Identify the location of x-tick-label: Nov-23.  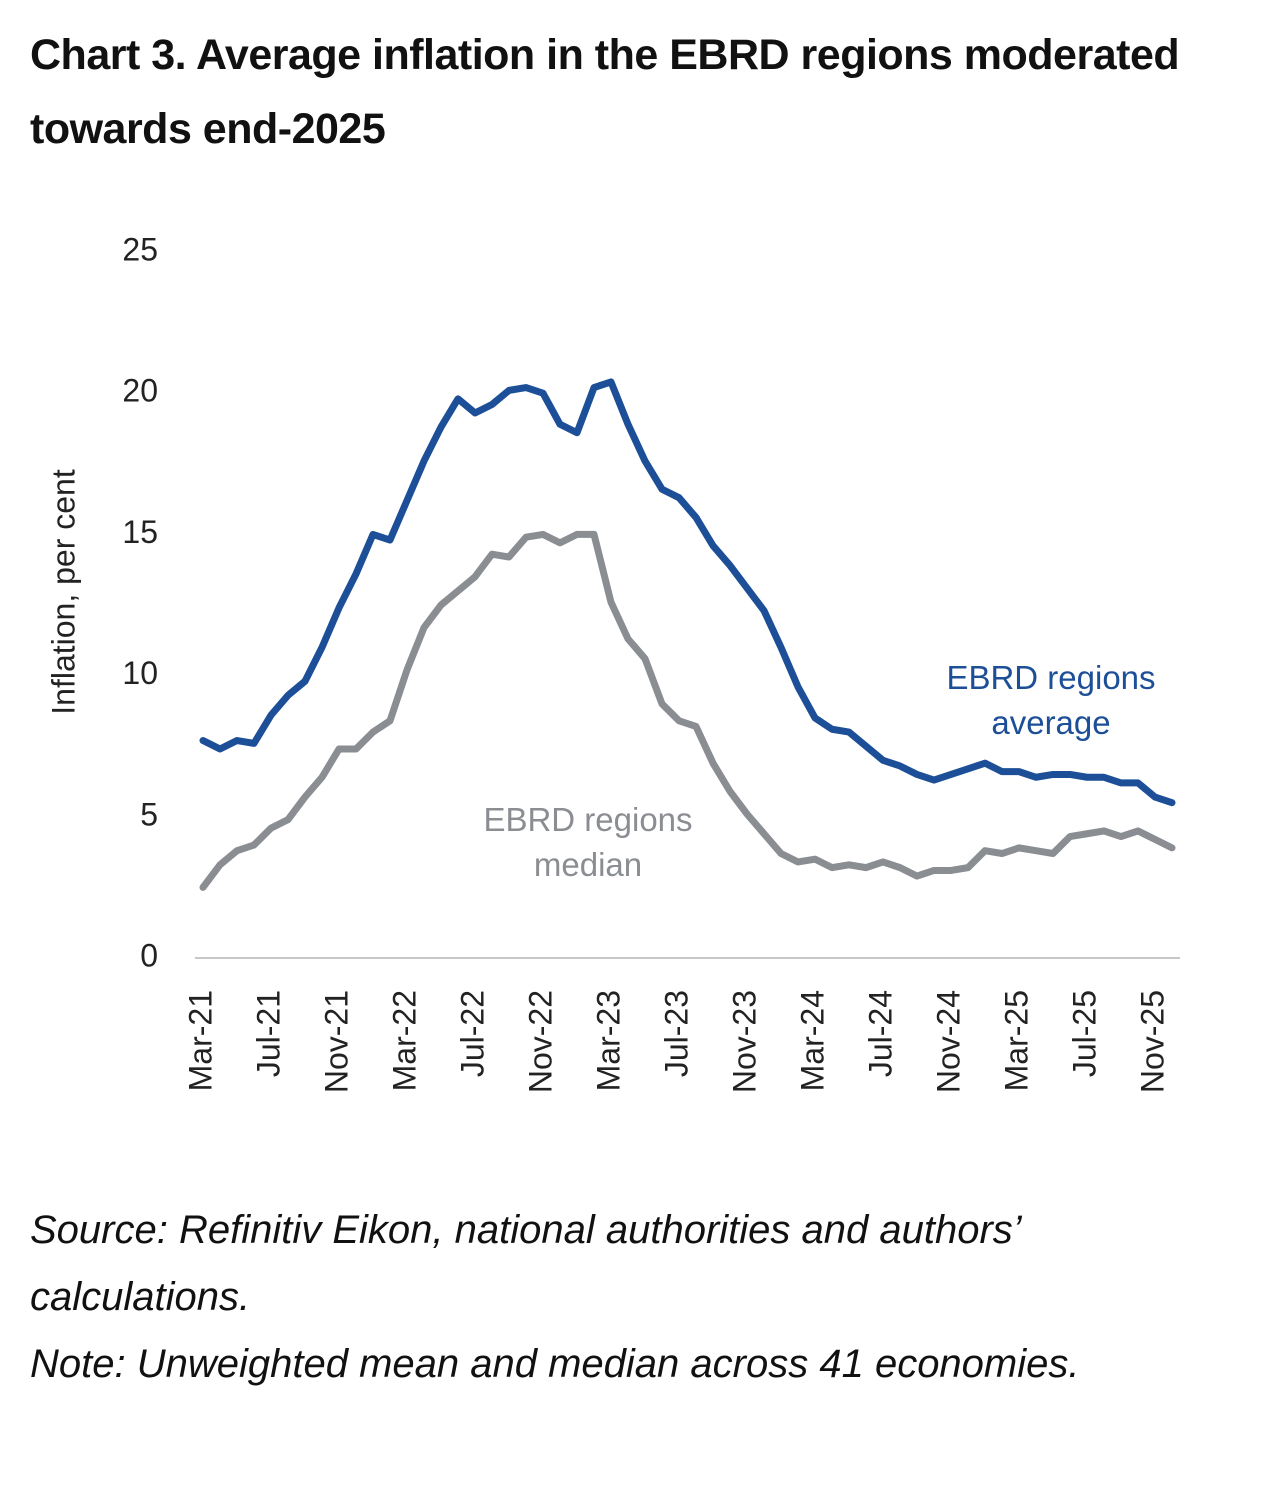
(744, 1041).